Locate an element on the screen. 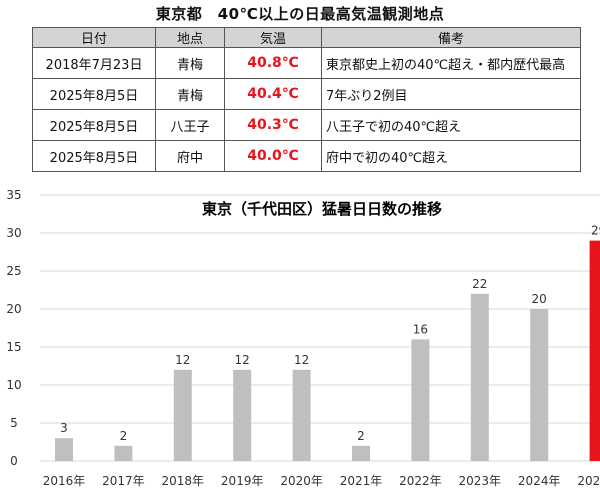 The image size is (600, 493). cell-place: 八王子 is located at coordinates (190, 125).